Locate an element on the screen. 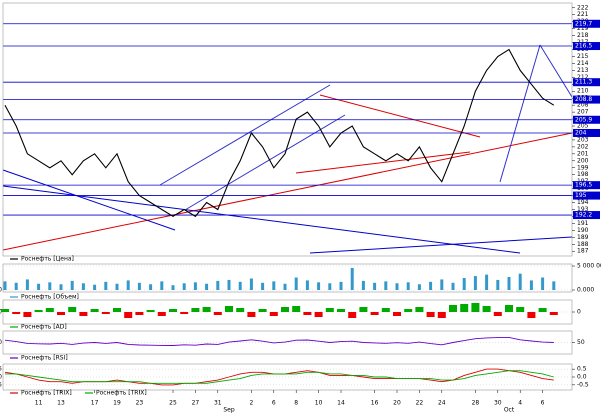 This screenshot has width=601, height=413. x-tick-label: 13 is located at coordinates (61, 403).